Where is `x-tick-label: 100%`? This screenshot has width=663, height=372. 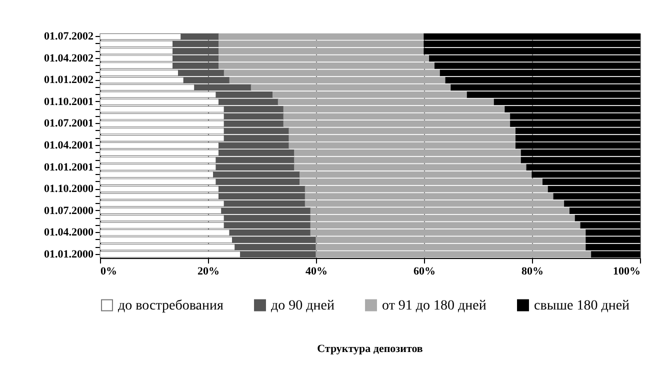 x-tick-label: 100% is located at coordinates (626, 272).